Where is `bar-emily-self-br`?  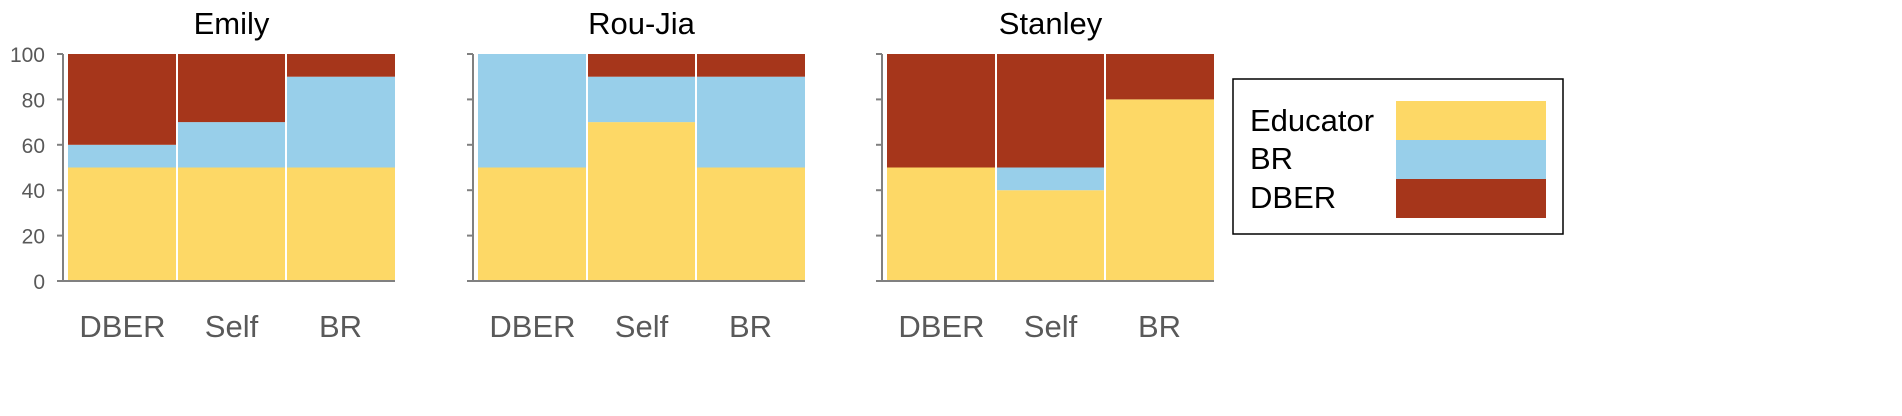 bar-emily-self-br is located at coordinates (231, 145).